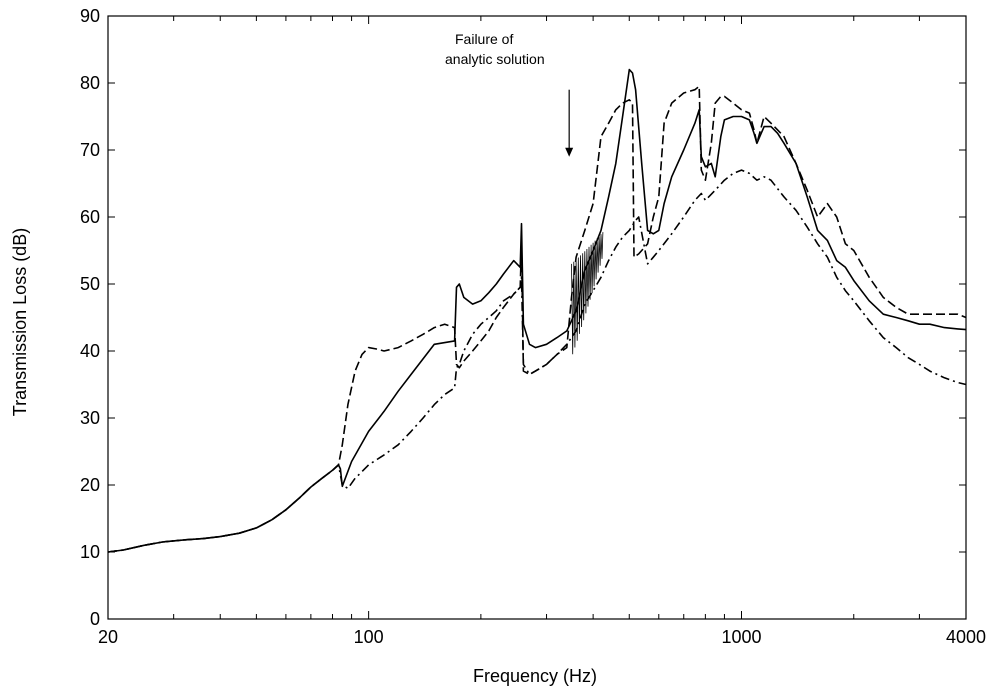 The height and width of the screenshot is (698, 1003). What do you see at coordinates (569, 152) in the screenshot?
I see `annotation-arrow-head` at bounding box center [569, 152].